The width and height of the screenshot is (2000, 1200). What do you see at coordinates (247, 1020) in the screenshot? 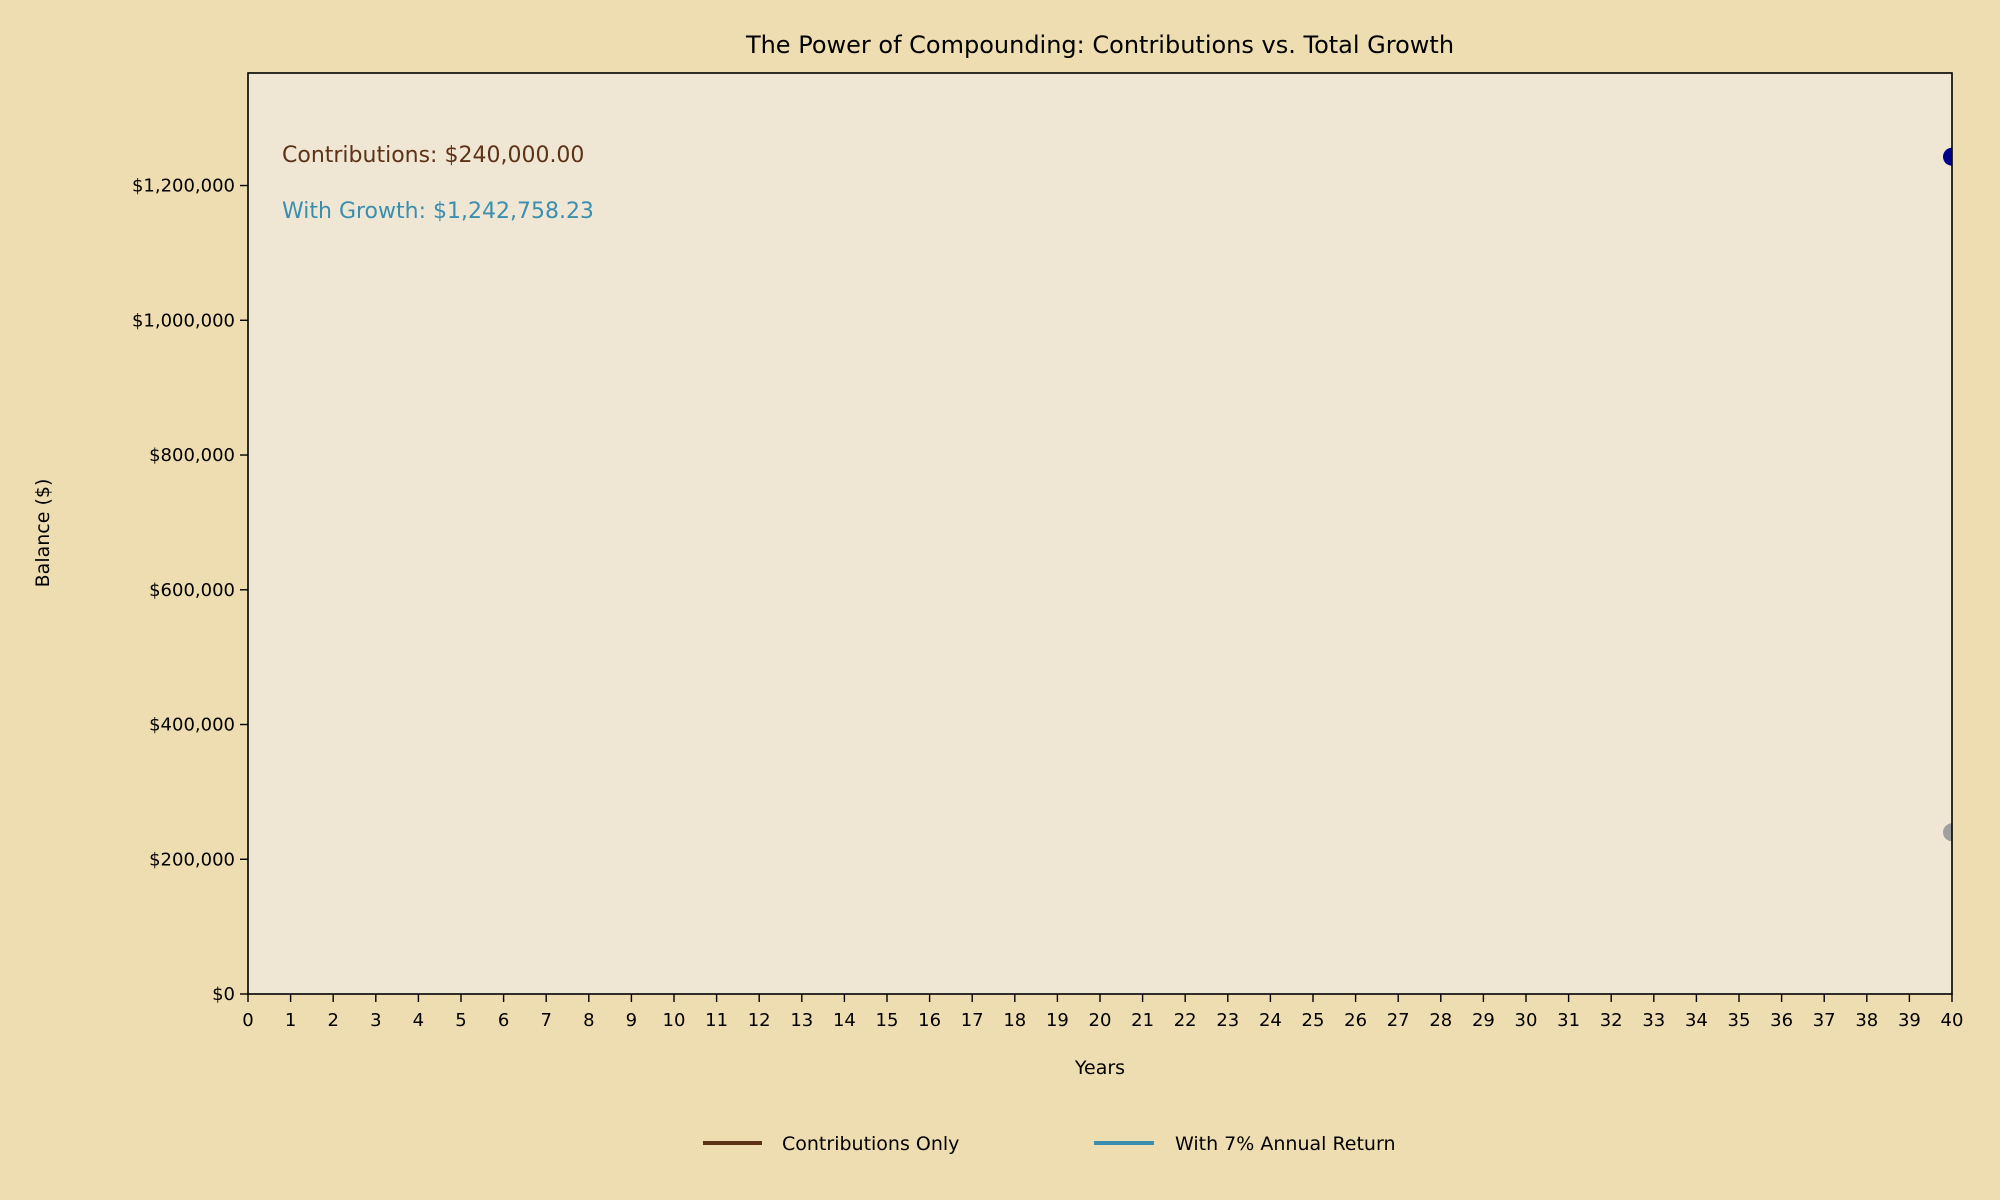
I see `x-tick-label: 0` at bounding box center [247, 1020].